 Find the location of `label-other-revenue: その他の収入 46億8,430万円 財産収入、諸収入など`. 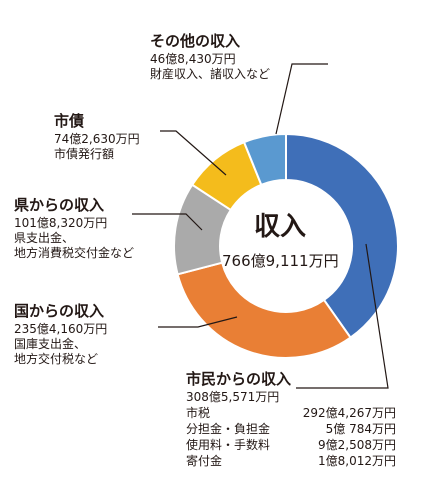

label-other-revenue: その他の収入 46億8,430万円 財産収入、諸収入など is located at coordinates (210, 57).